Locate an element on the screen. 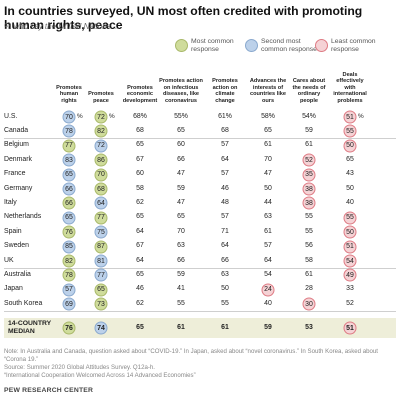 The image size is (400, 400). cell-r11-c5-value: 66 is located at coordinates (225, 260).